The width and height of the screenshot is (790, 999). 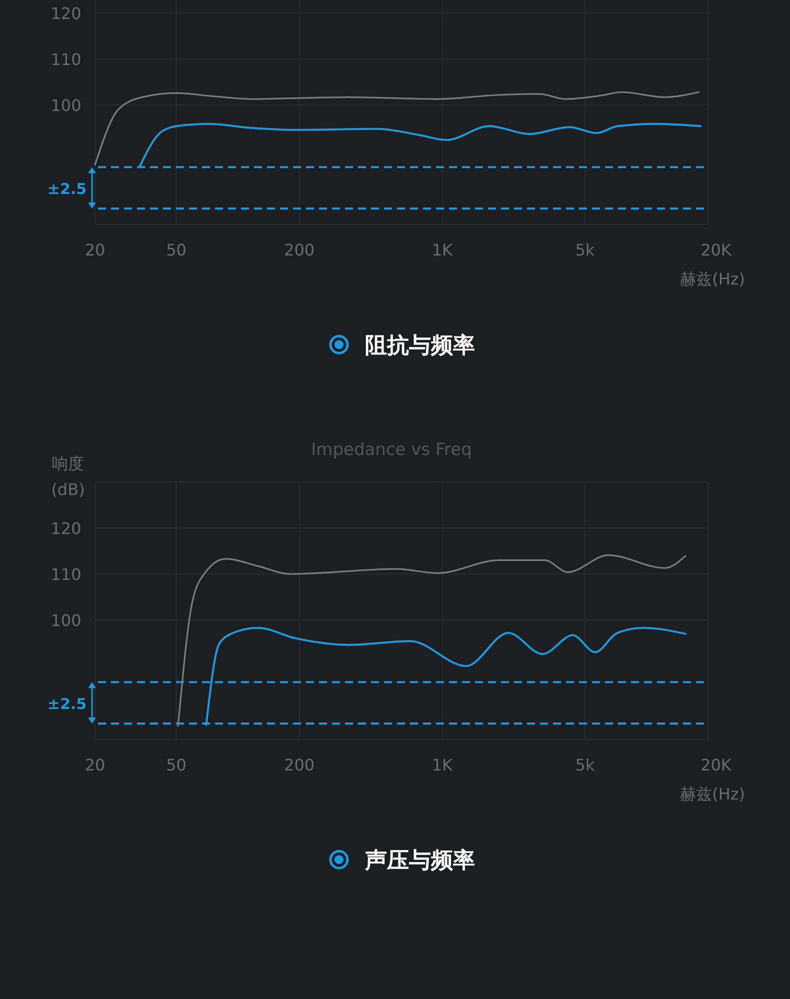 What do you see at coordinates (419, 861) in the screenshot?
I see `text: 声压与频率` at bounding box center [419, 861].